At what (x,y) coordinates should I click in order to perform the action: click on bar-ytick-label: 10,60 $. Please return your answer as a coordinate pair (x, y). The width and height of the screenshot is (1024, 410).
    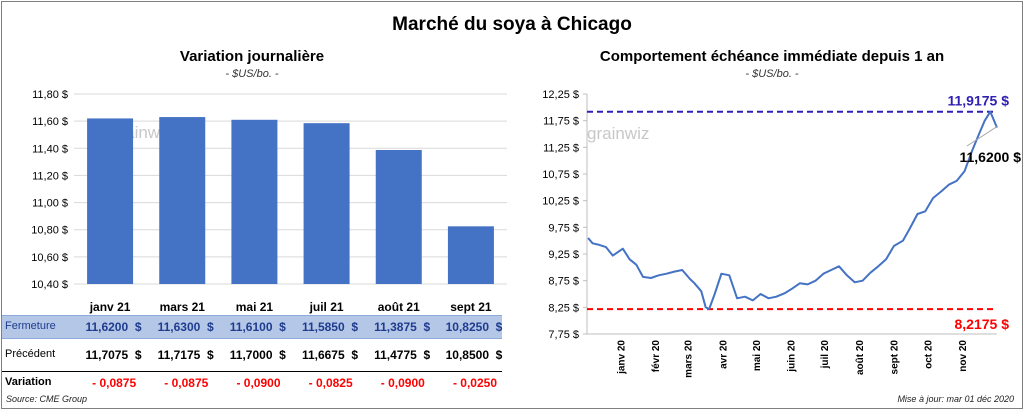
    Looking at the image, I should click on (49, 258).